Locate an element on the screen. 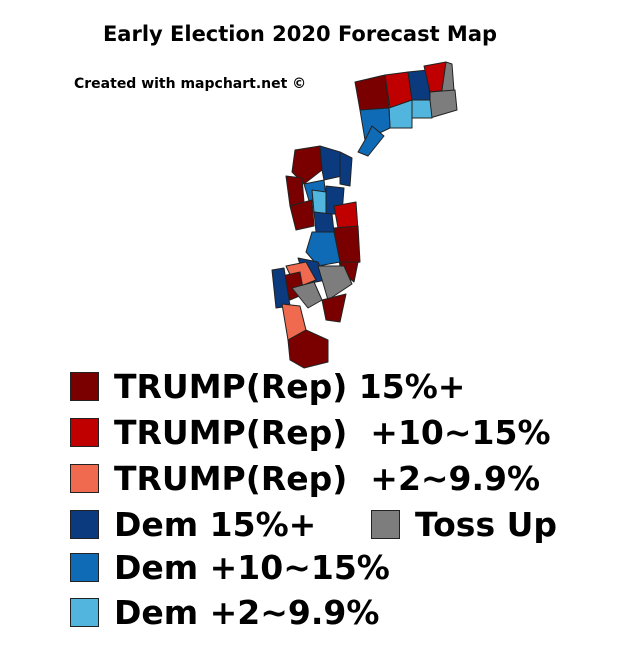  legend-label: Toss Up is located at coordinates (486, 524).